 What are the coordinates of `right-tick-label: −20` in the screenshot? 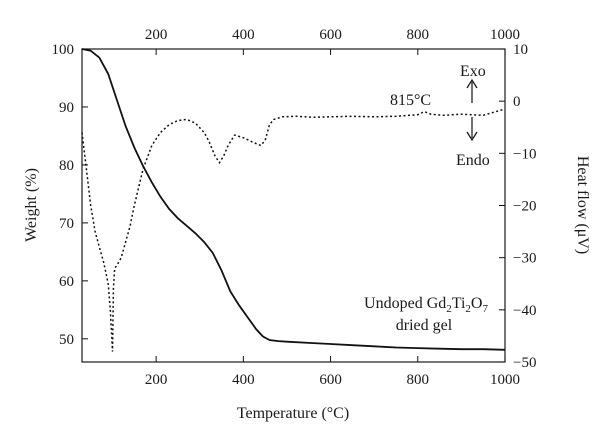 It's located at (524, 207).